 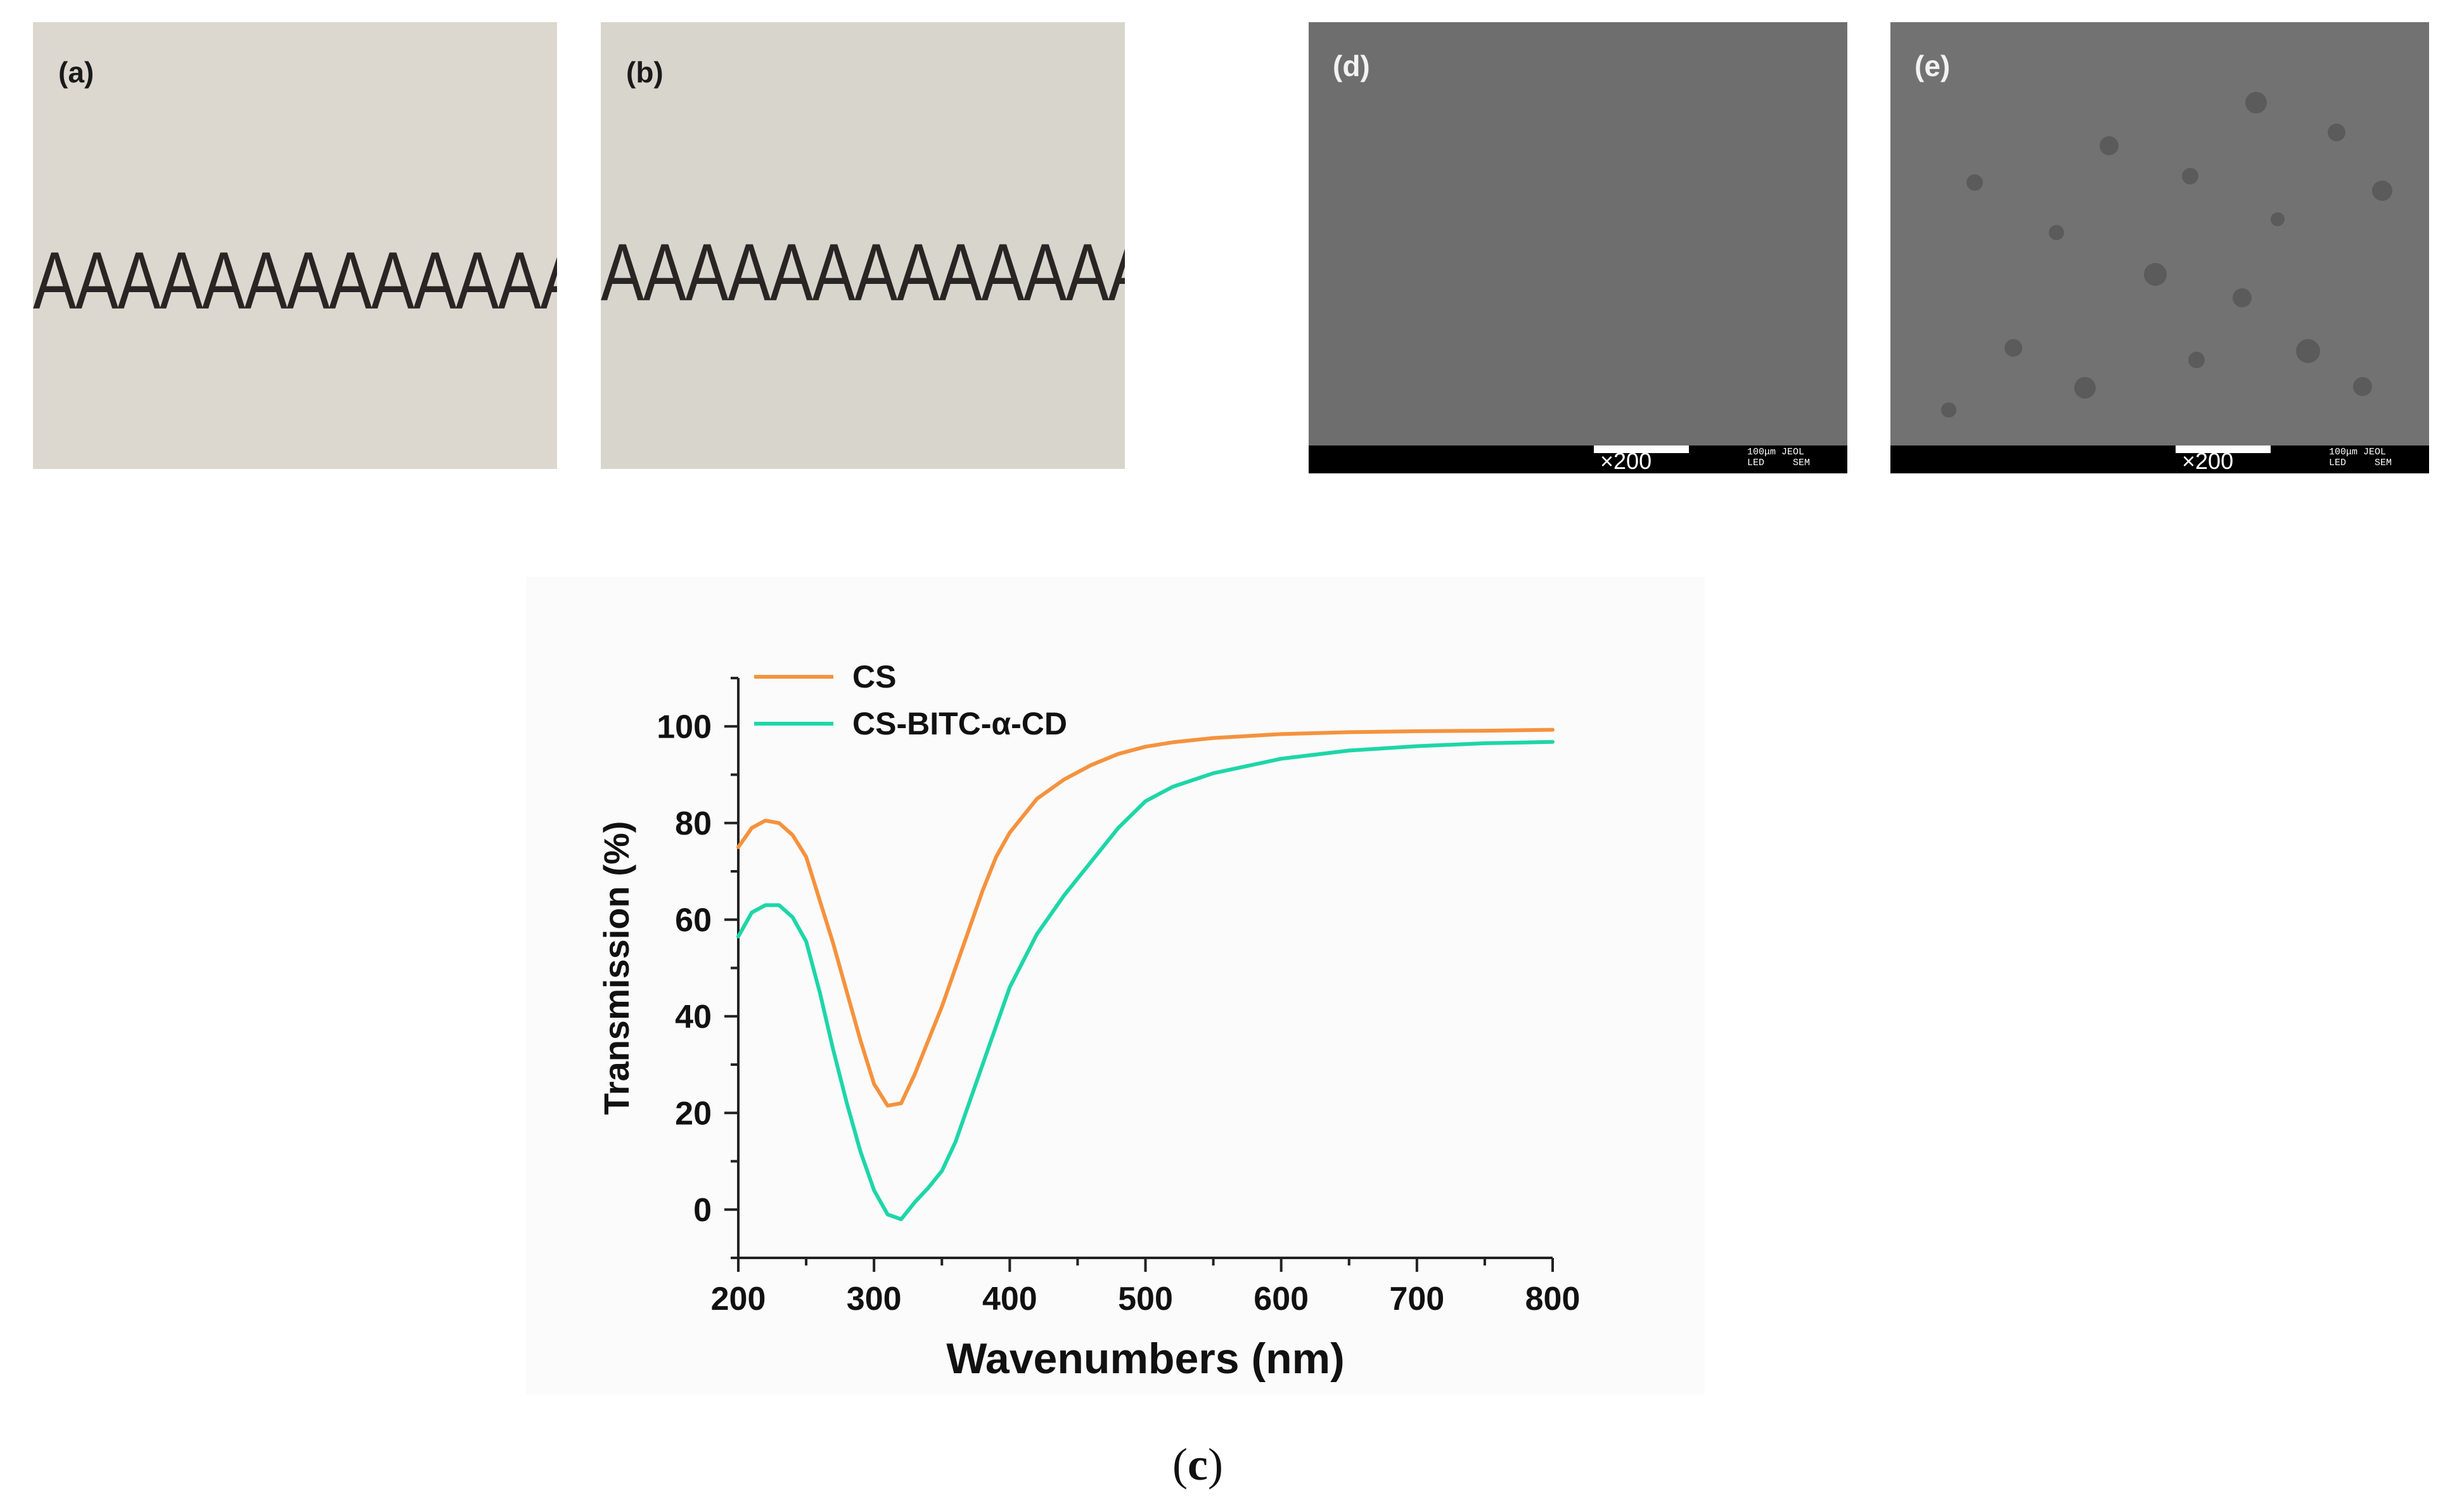 What do you see at coordinates (874, 677) in the screenshot?
I see `legend-label-1: CS` at bounding box center [874, 677].